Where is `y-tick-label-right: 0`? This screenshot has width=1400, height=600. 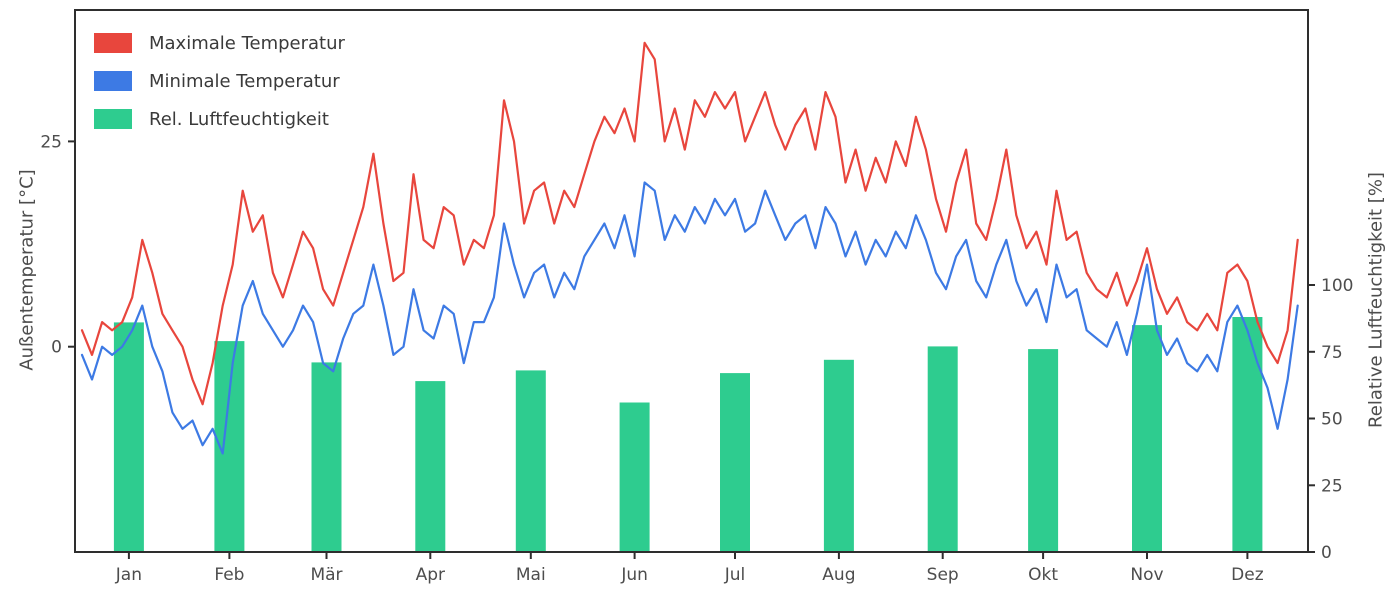 y-tick-label-right: 0 is located at coordinates (1326, 553).